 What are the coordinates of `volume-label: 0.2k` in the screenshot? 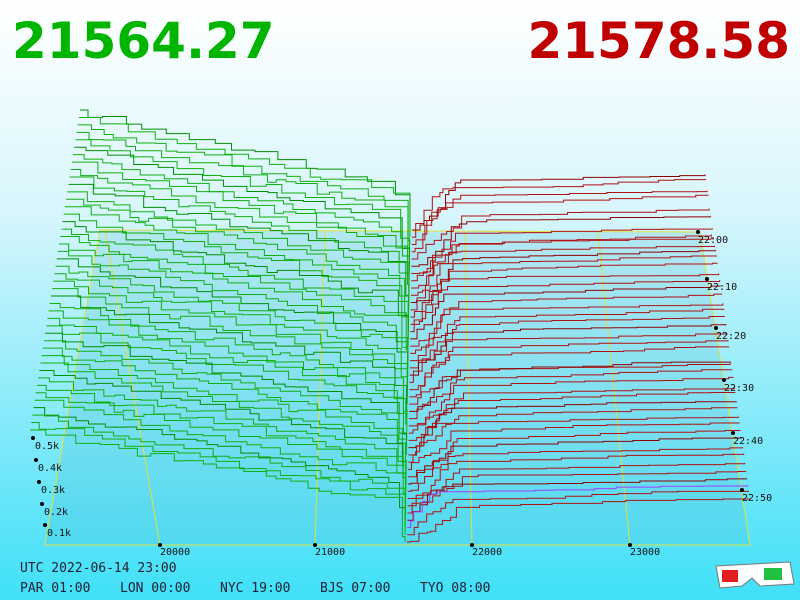 It's located at (56, 512).